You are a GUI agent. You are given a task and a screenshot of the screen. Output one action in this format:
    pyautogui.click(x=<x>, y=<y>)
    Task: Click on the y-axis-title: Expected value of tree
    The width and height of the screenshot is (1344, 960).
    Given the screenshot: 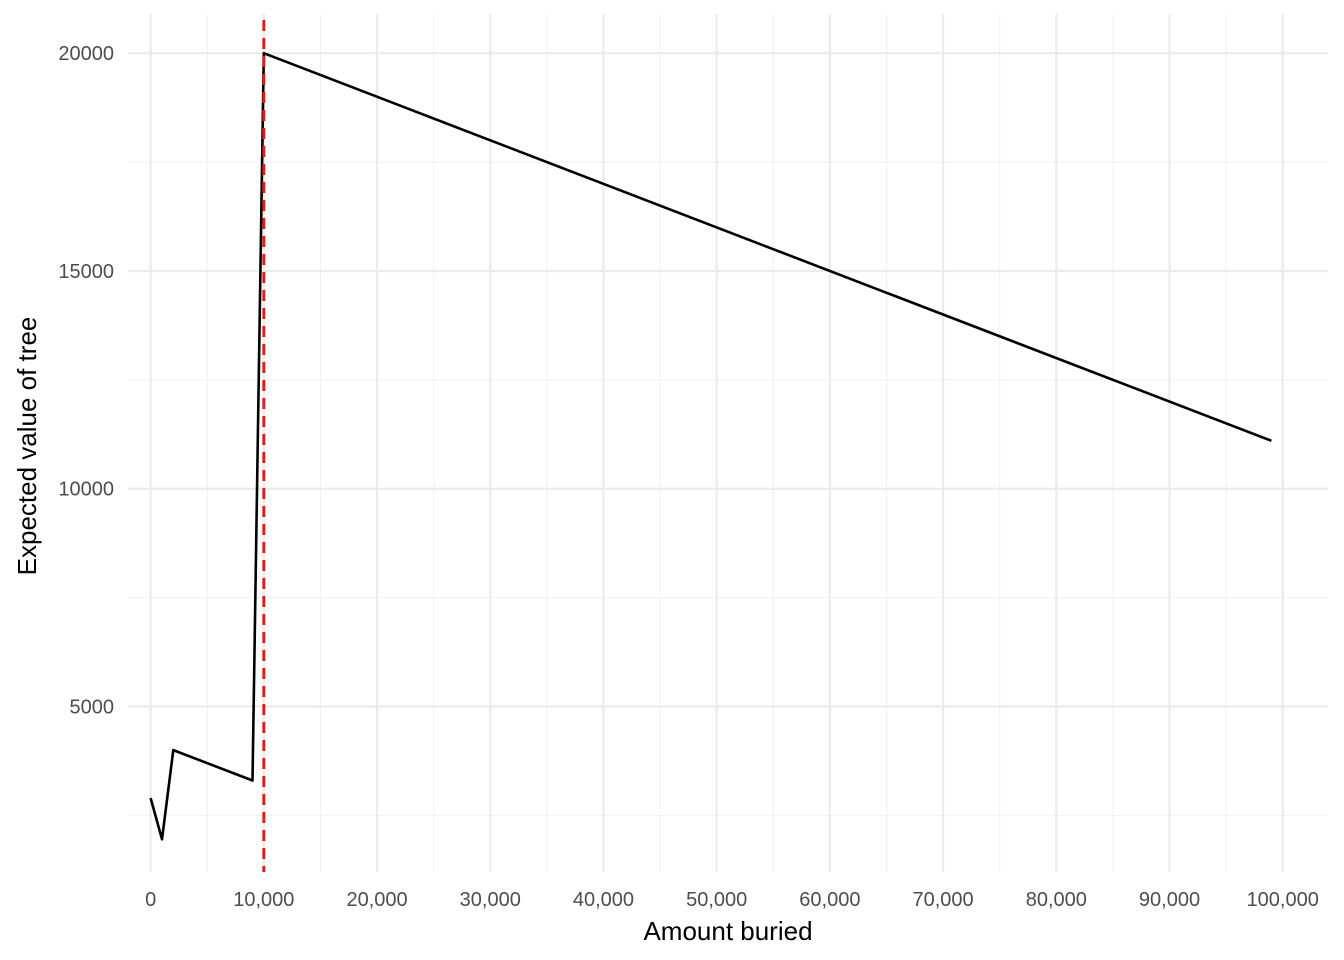 What is the action you would take?
    pyautogui.click(x=27, y=446)
    